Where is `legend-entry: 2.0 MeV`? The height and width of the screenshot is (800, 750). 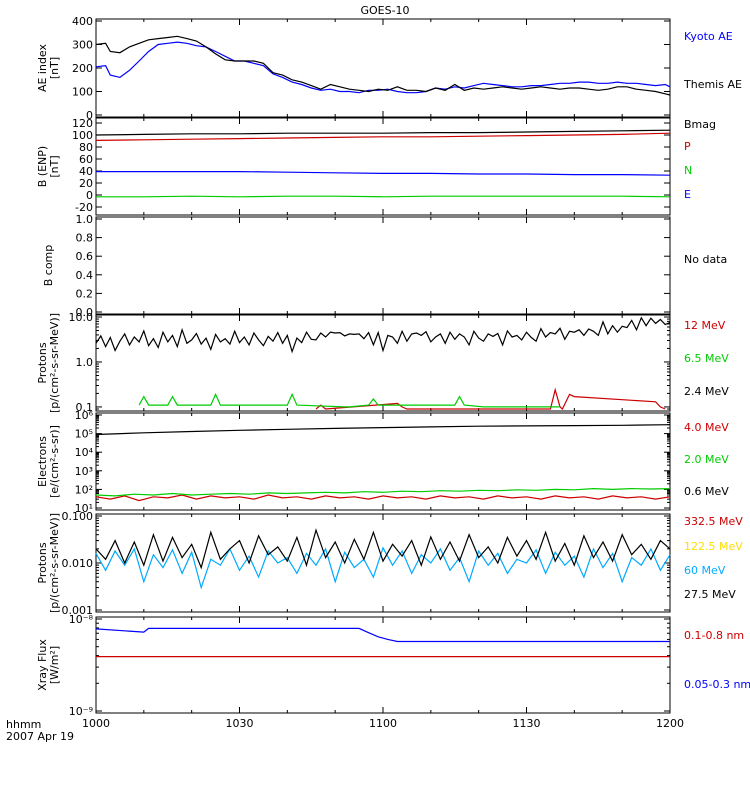
legend-entry: 2.0 MeV is located at coordinates (706, 459).